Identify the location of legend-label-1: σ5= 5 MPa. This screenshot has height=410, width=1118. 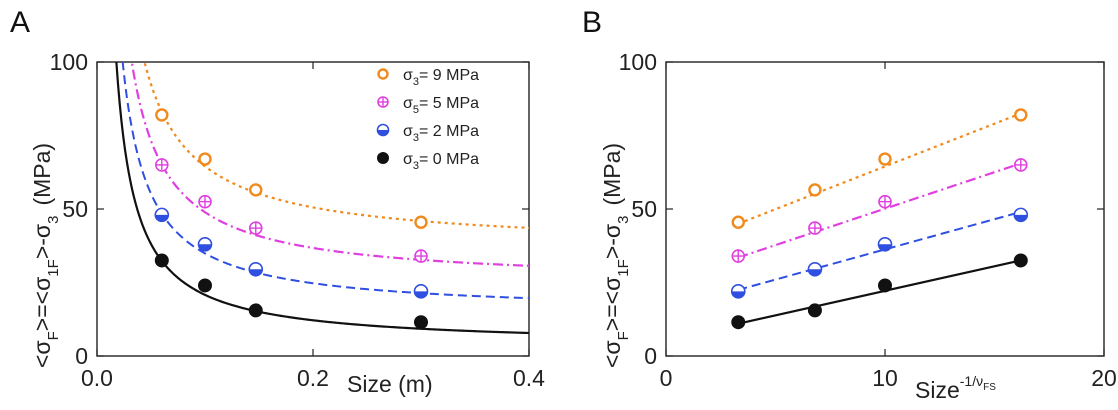
(441, 105).